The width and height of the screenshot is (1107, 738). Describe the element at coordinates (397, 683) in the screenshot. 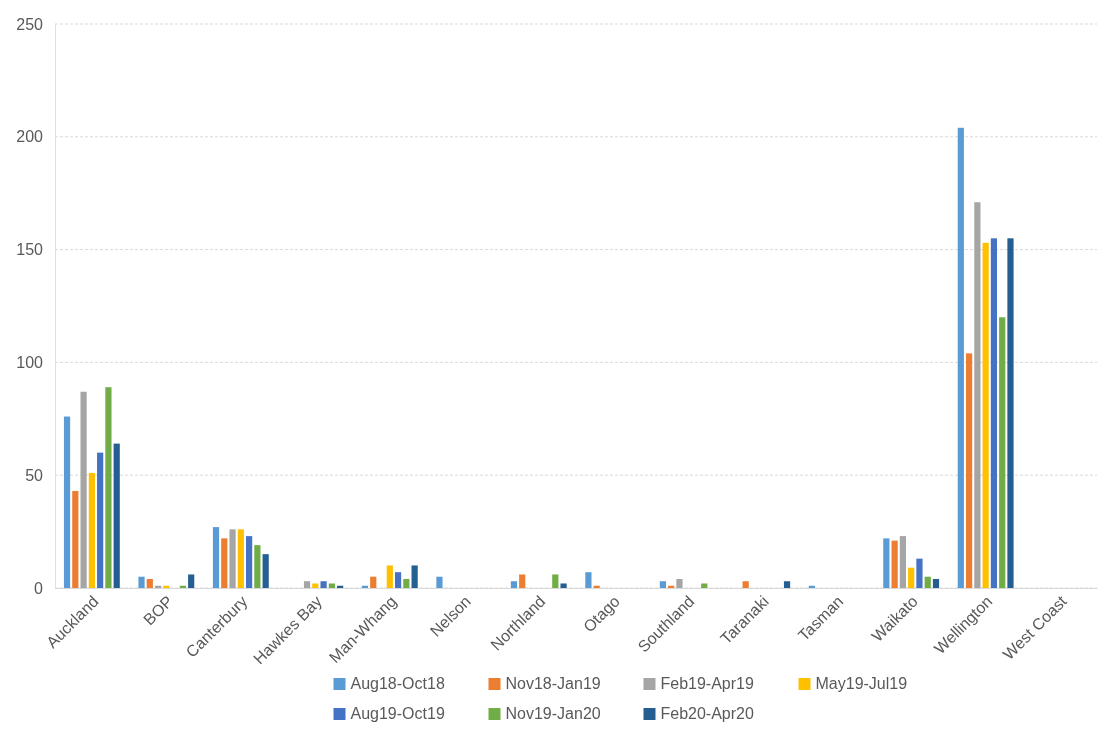

I see `legend-label: Aug18-Oct18` at that location.